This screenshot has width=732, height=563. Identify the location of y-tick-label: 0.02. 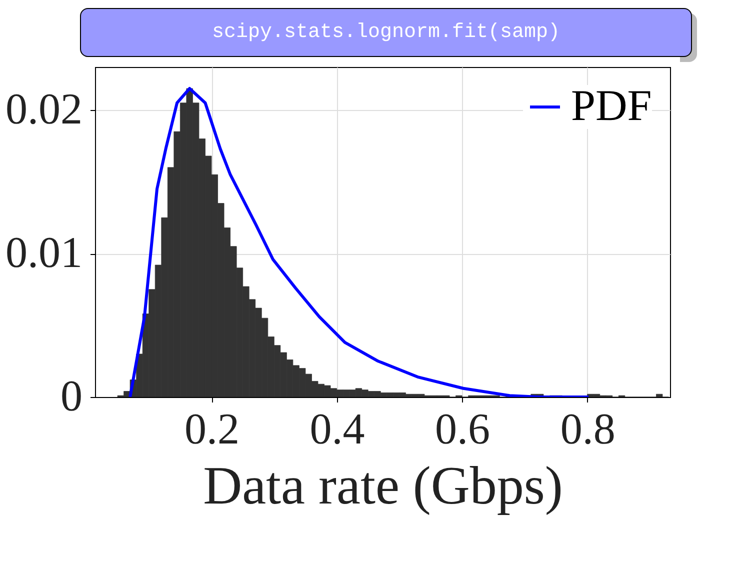
(44, 109).